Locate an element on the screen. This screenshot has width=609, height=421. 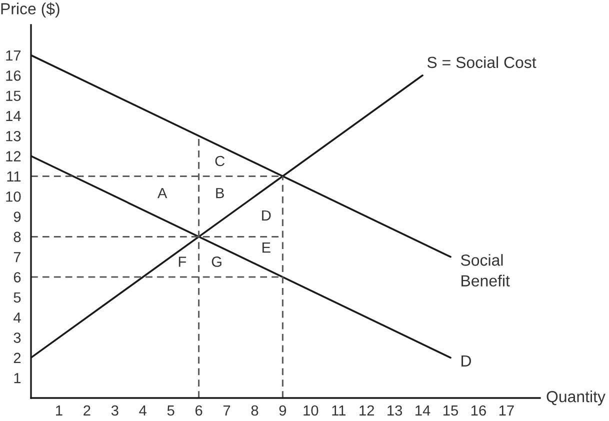
annotation: D is located at coordinates (266, 215).